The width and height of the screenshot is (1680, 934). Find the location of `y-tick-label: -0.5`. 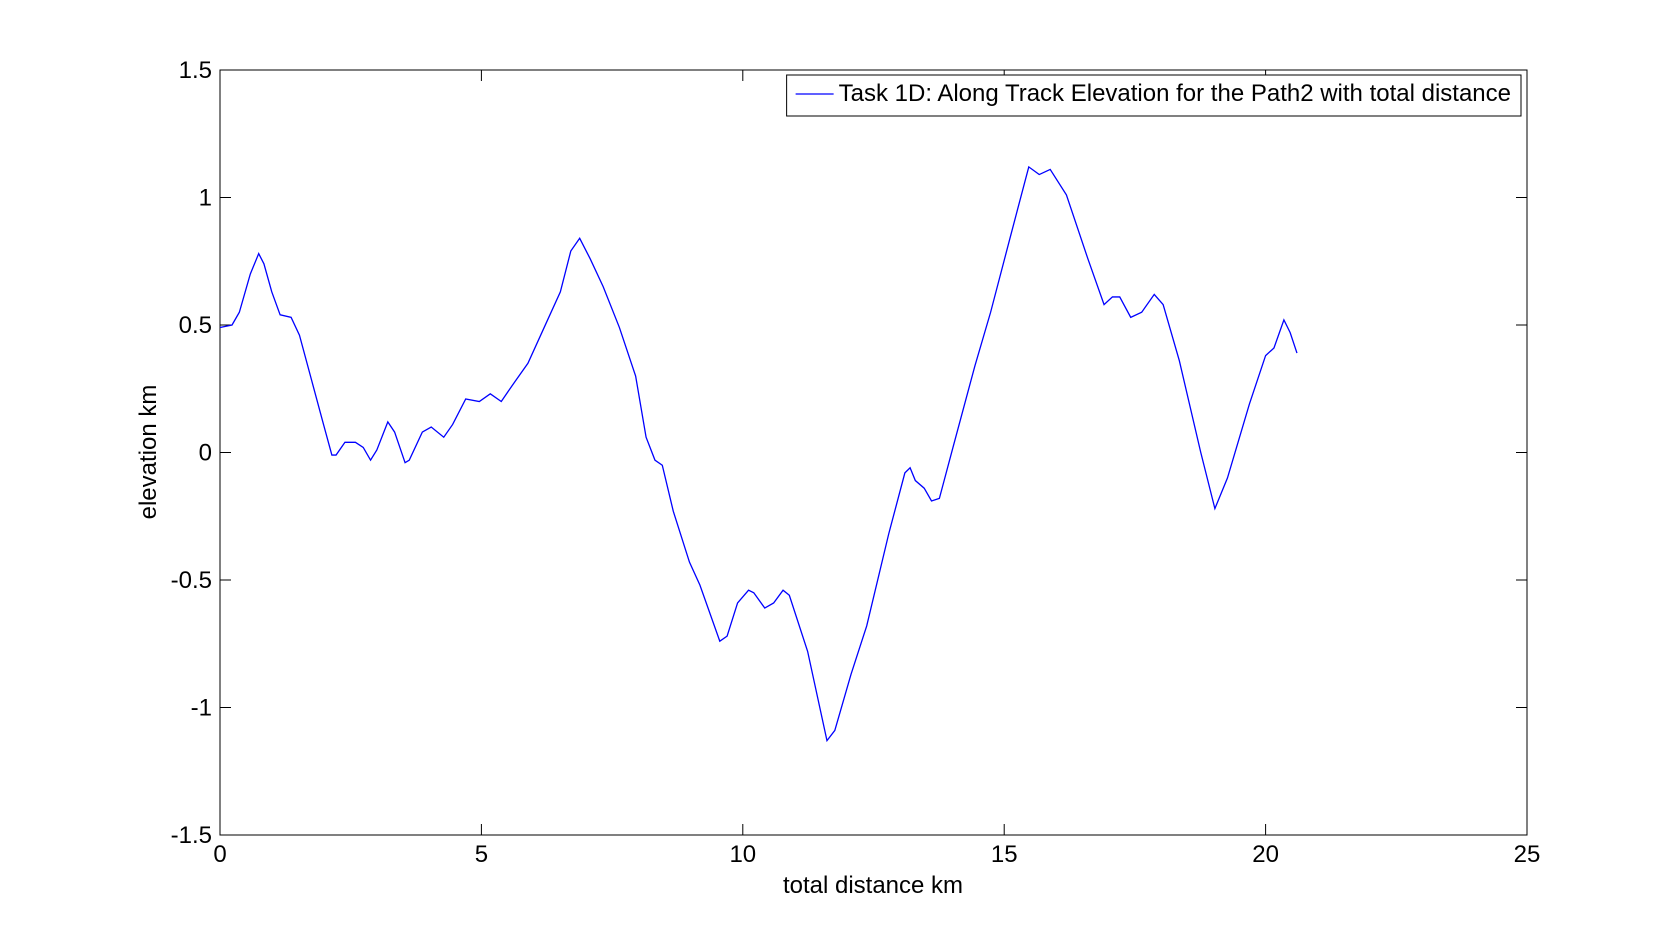

y-tick-label: -0.5 is located at coordinates (191, 580).